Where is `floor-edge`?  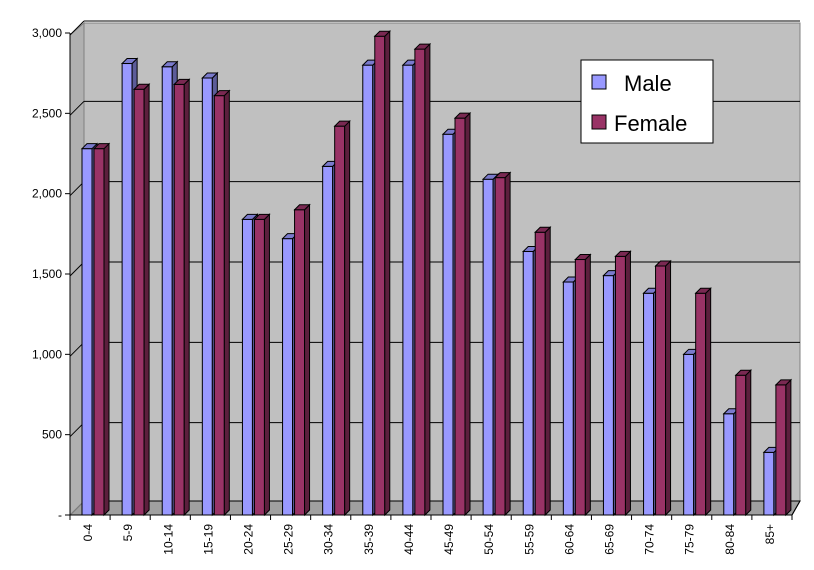 floor-edge is located at coordinates (796, 508).